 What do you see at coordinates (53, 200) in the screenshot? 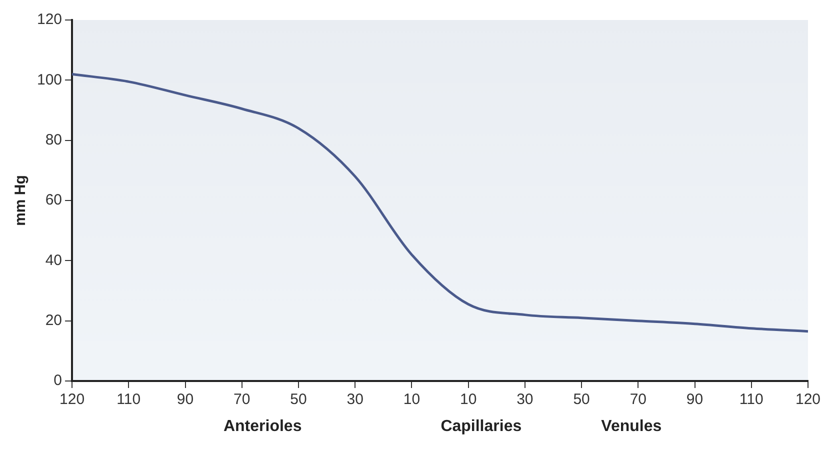
I see `y-tick-label: 60` at bounding box center [53, 200].